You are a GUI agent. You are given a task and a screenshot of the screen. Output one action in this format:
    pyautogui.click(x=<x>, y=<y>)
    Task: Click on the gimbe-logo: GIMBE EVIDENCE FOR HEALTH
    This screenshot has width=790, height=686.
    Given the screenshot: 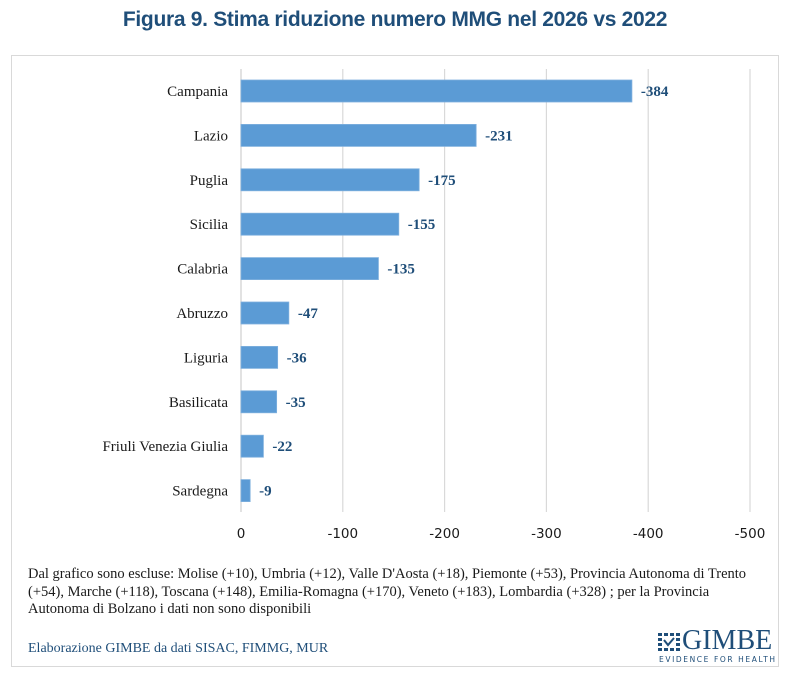 What is the action you would take?
    pyautogui.click(x=716, y=647)
    